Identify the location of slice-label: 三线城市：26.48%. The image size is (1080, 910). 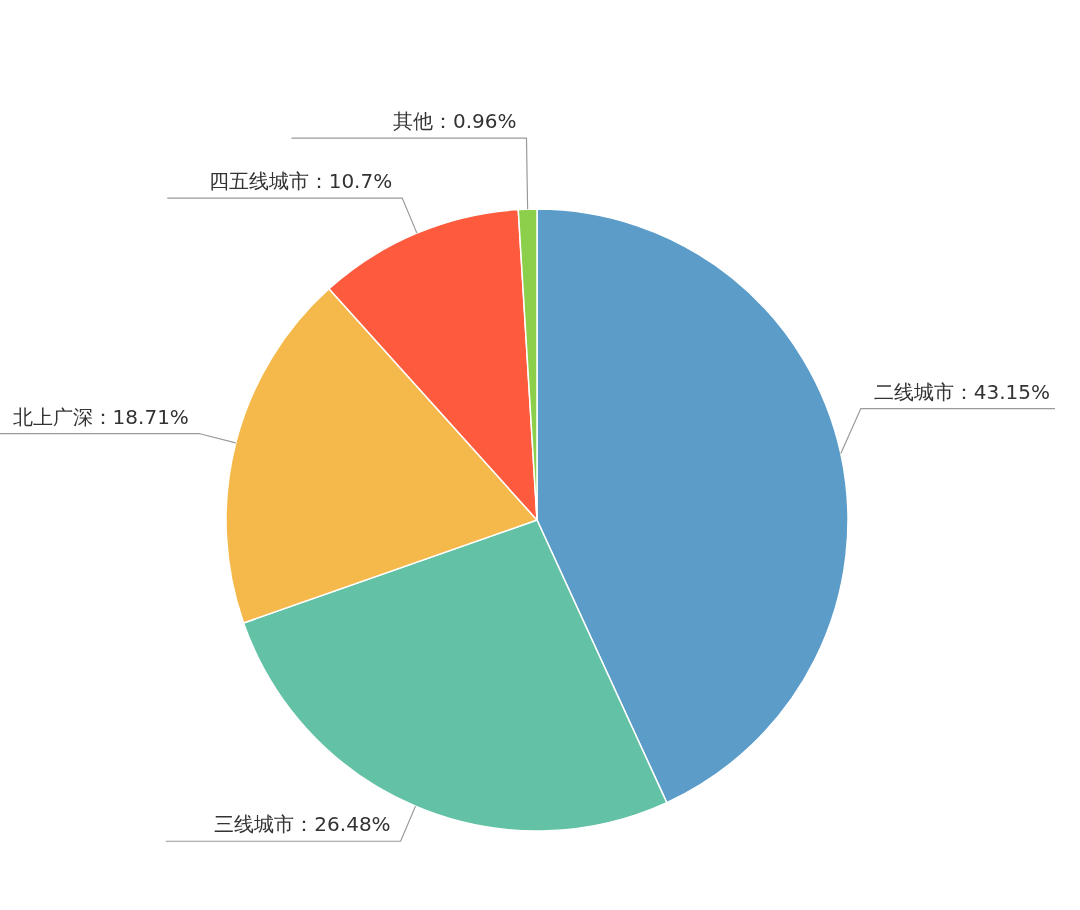
(302, 824).